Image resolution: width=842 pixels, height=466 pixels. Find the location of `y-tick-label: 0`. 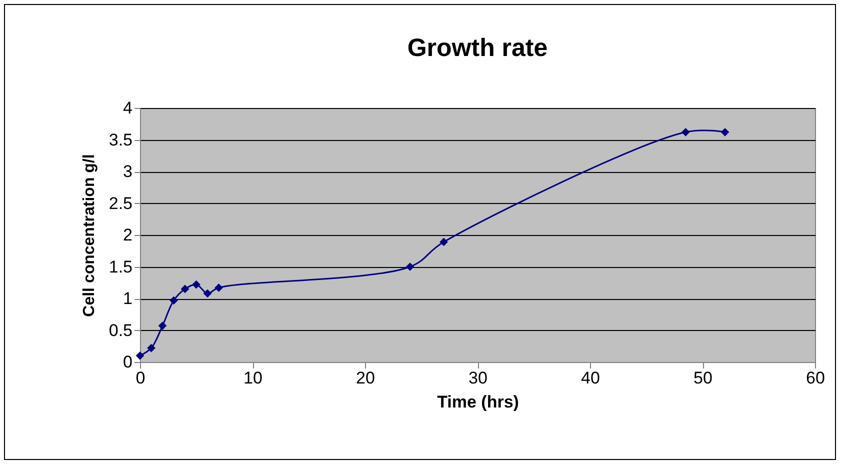

y-tick-label: 0 is located at coordinates (127, 362).